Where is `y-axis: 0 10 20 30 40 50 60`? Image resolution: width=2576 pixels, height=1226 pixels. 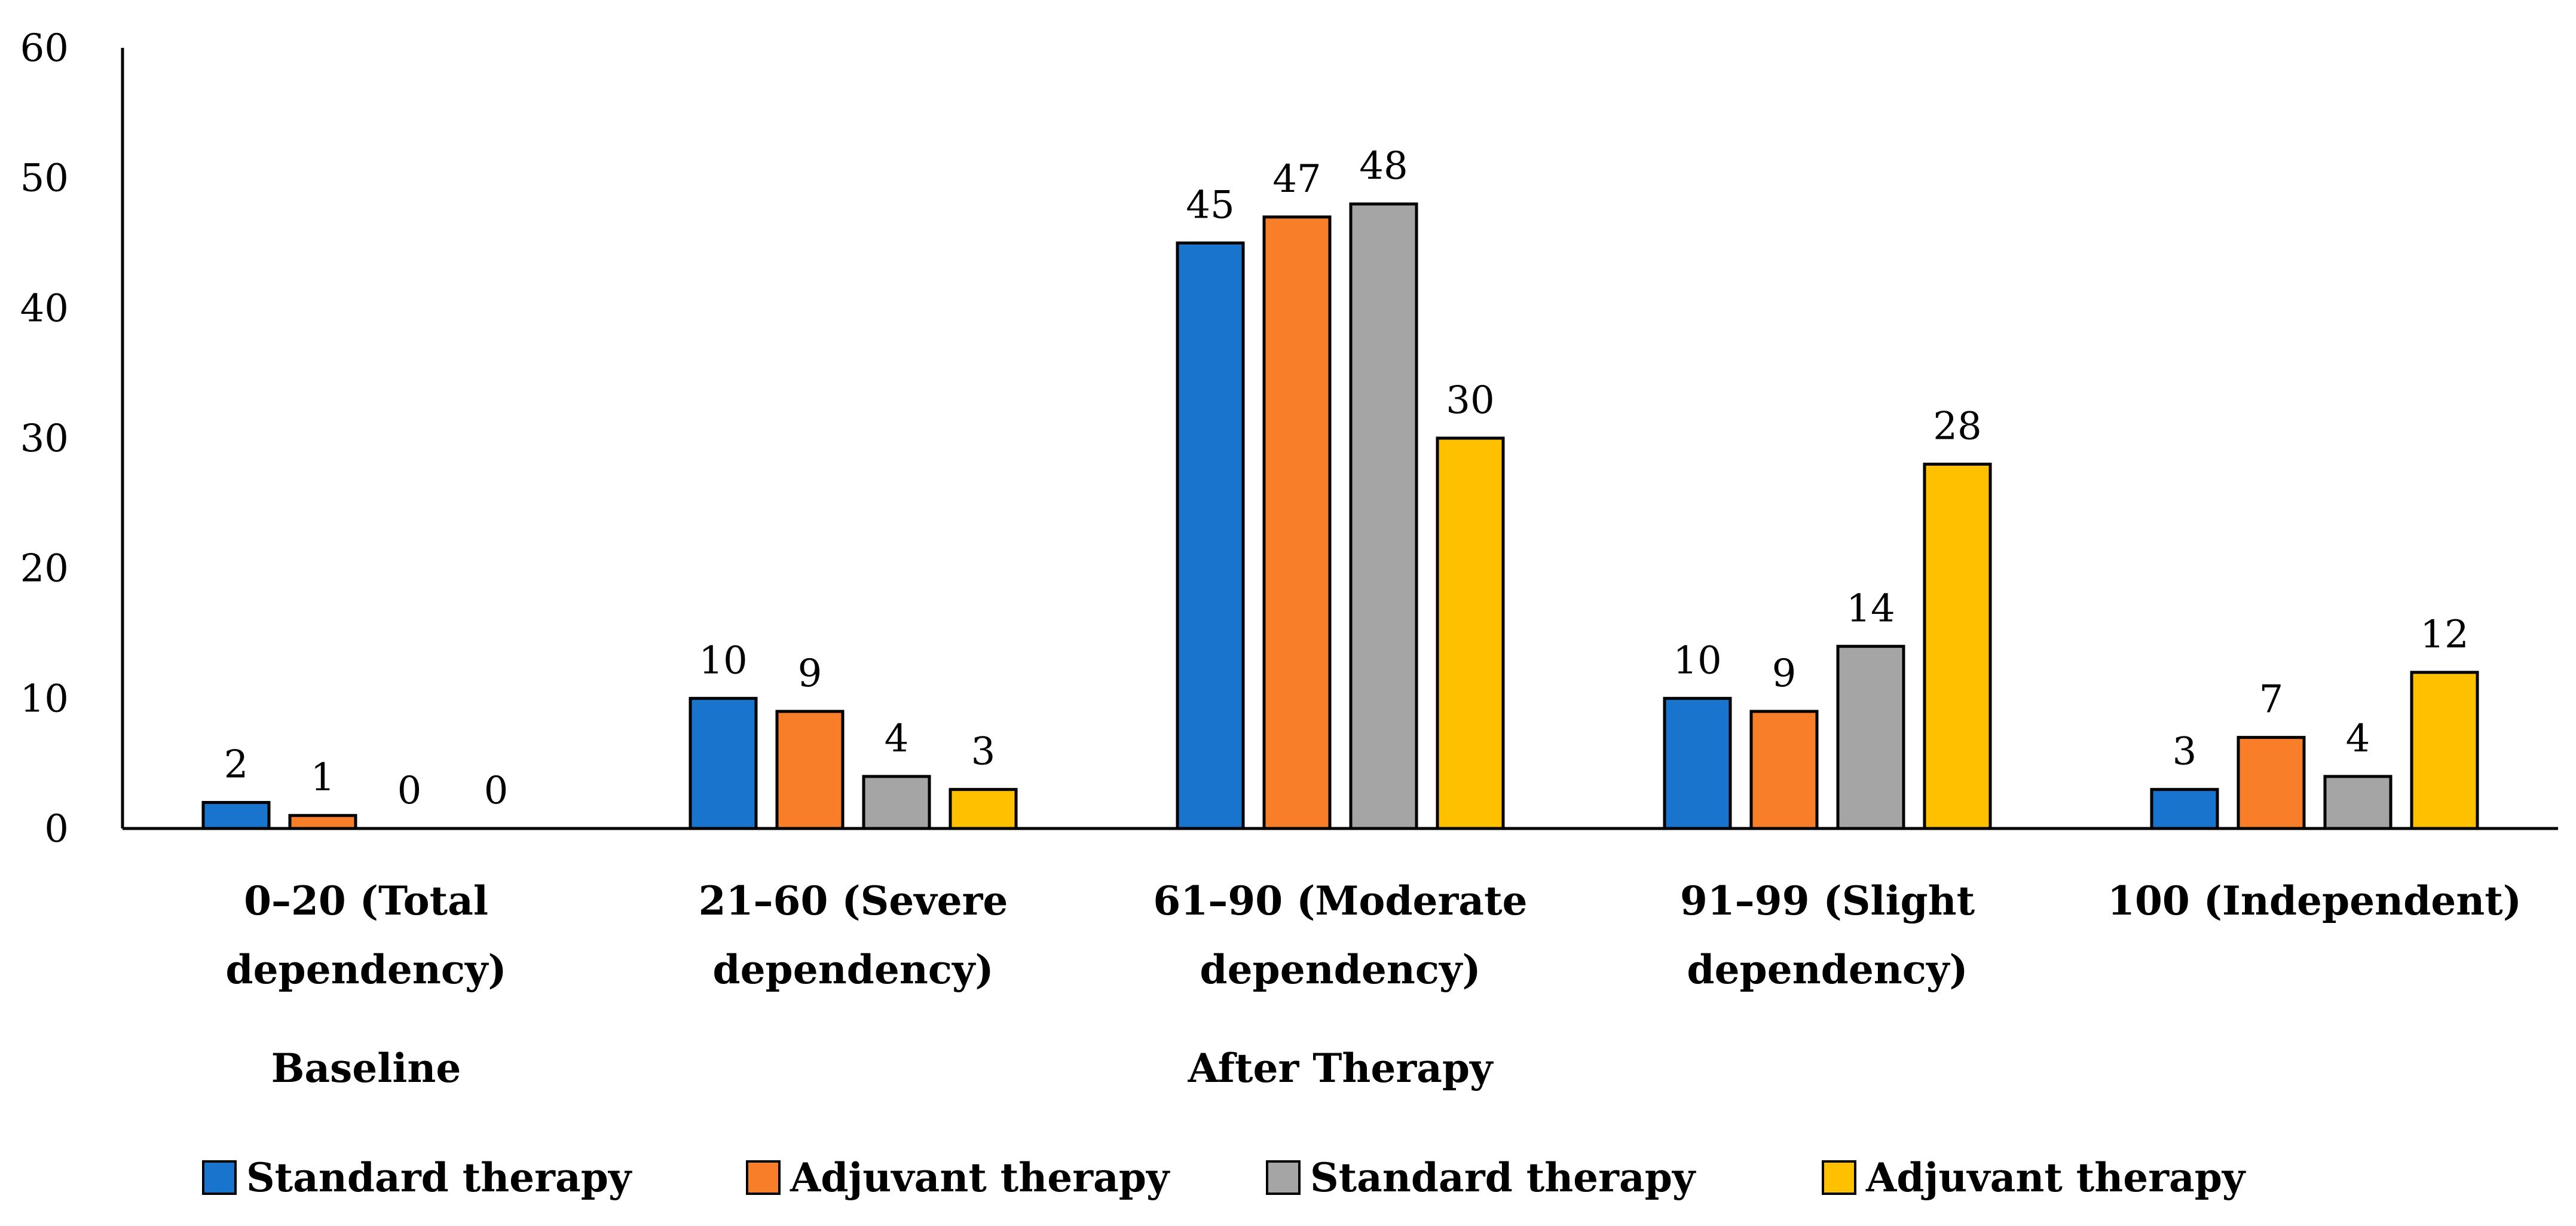
y-axis: 0 10 20 30 40 50 60 is located at coordinates (72, 438).